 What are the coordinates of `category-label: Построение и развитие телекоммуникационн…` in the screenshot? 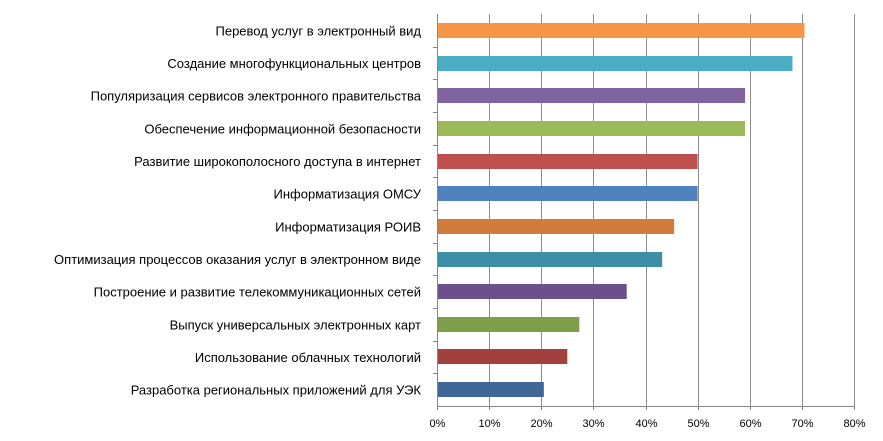 It's located at (257, 292).